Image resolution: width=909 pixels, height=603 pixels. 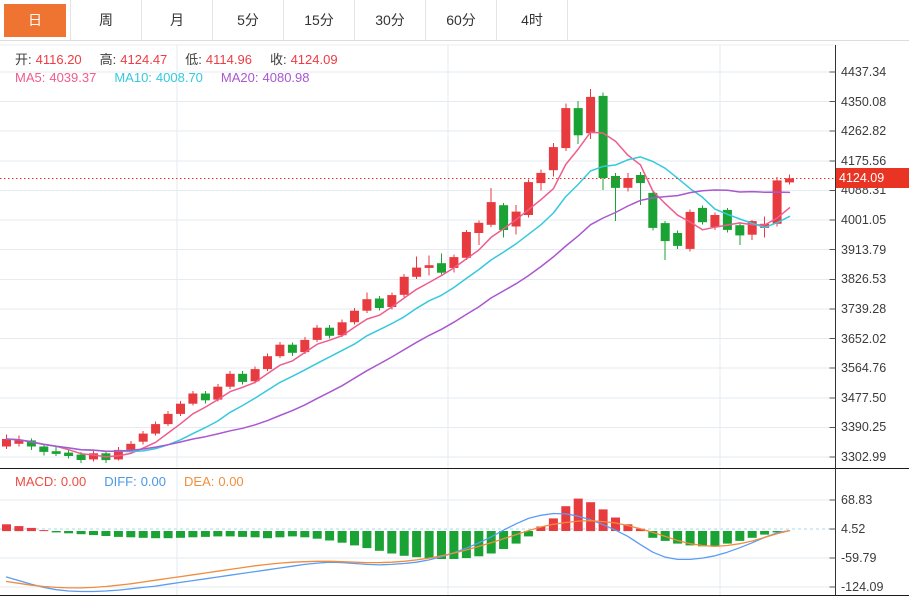 I want to click on tab-period-60分: 60分, so click(x=461, y=20).